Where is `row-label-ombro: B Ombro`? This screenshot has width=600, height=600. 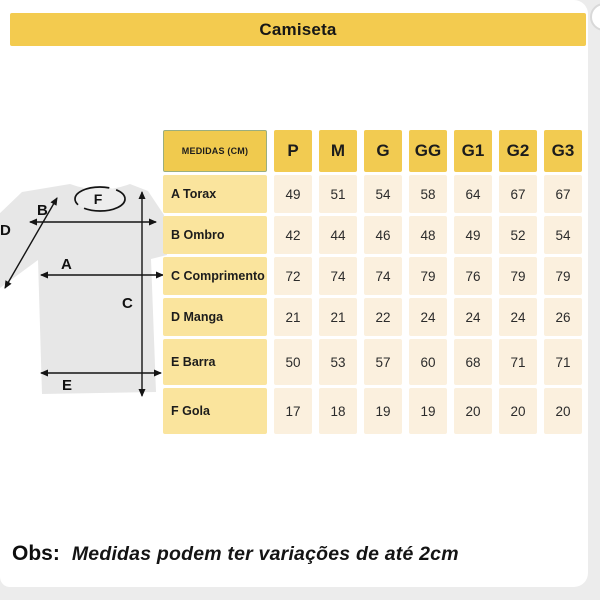 row-label-ombro: B Ombro is located at coordinates (215, 235).